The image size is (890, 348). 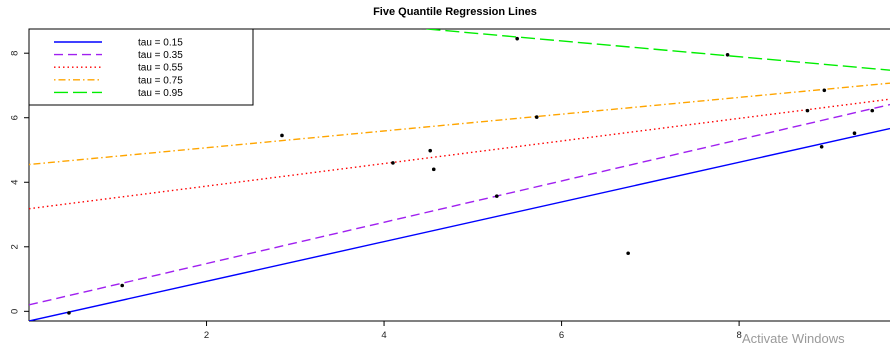 I want to click on legend-label: tau = 0.75, so click(x=160, y=80).